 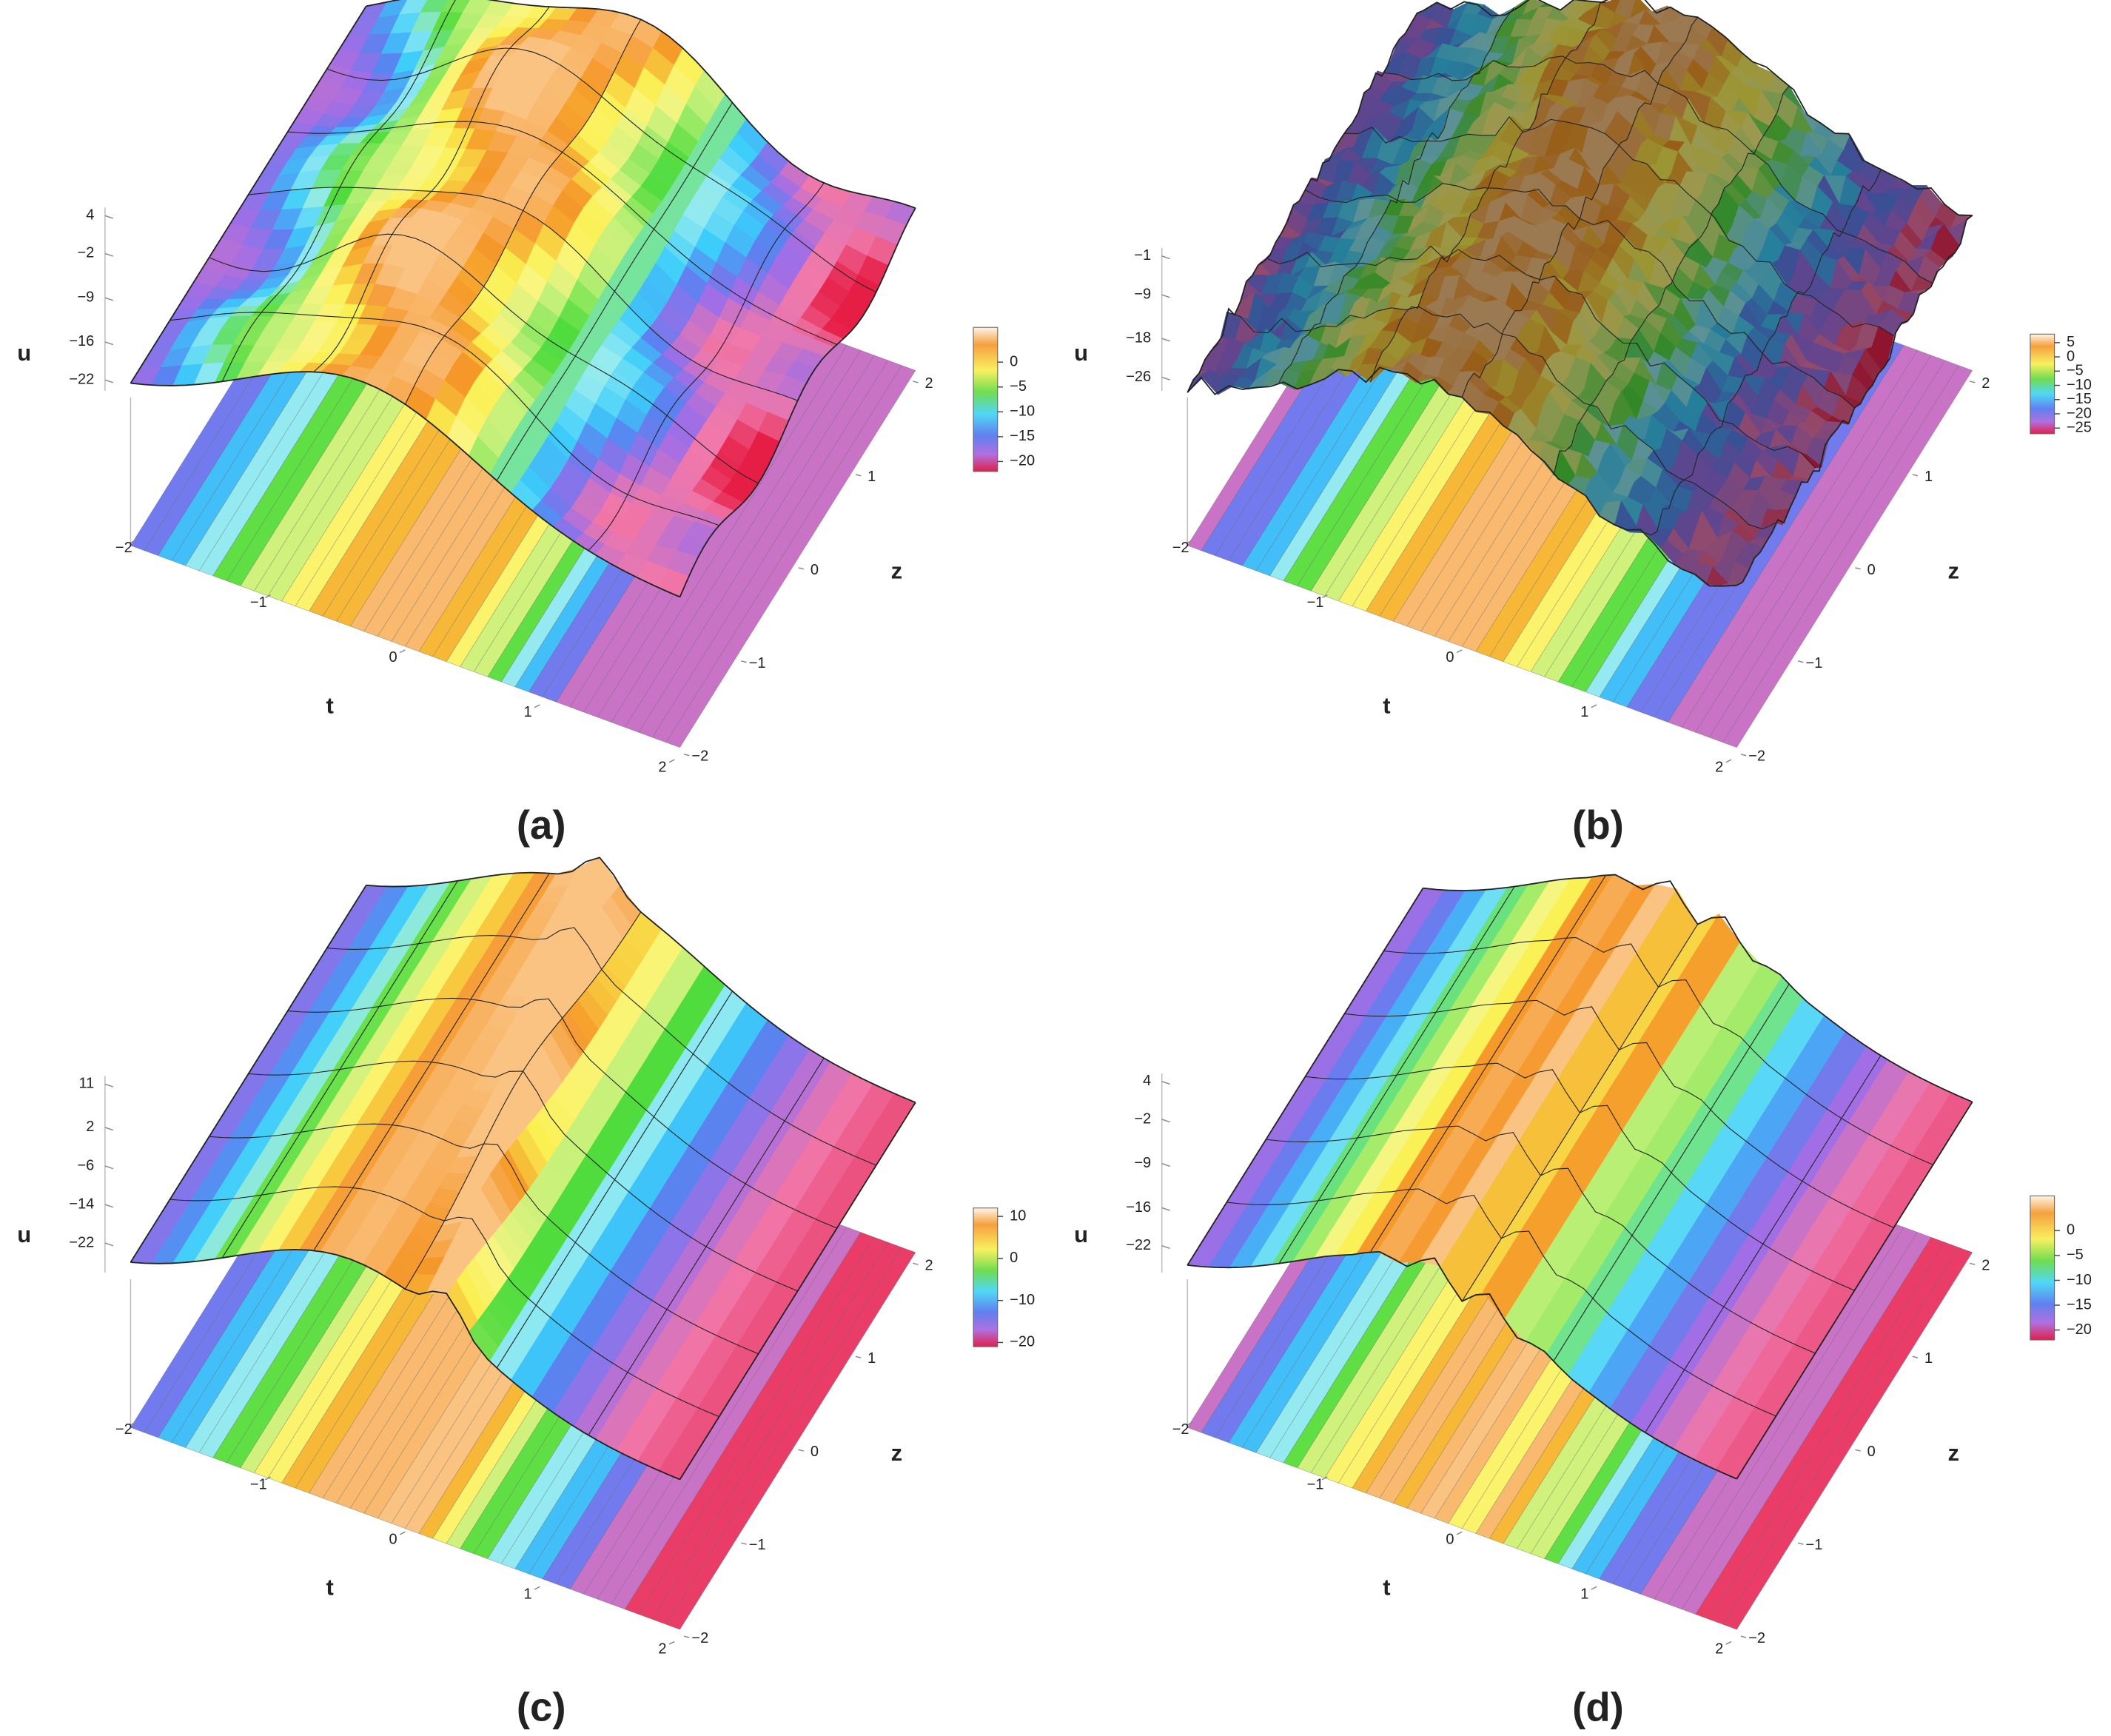 What do you see at coordinates (1138, 377) in the screenshot?
I see `z-tick-label: −26` at bounding box center [1138, 377].